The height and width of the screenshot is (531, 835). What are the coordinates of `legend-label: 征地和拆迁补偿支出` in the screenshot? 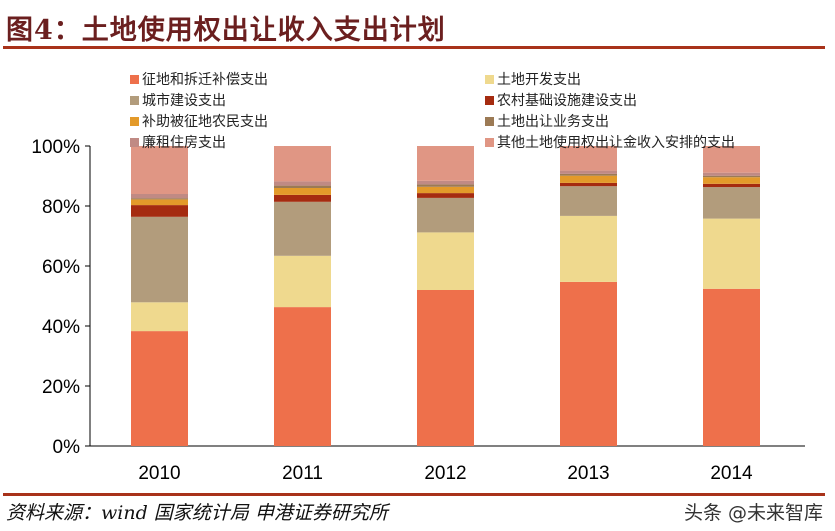 It's located at (205, 80).